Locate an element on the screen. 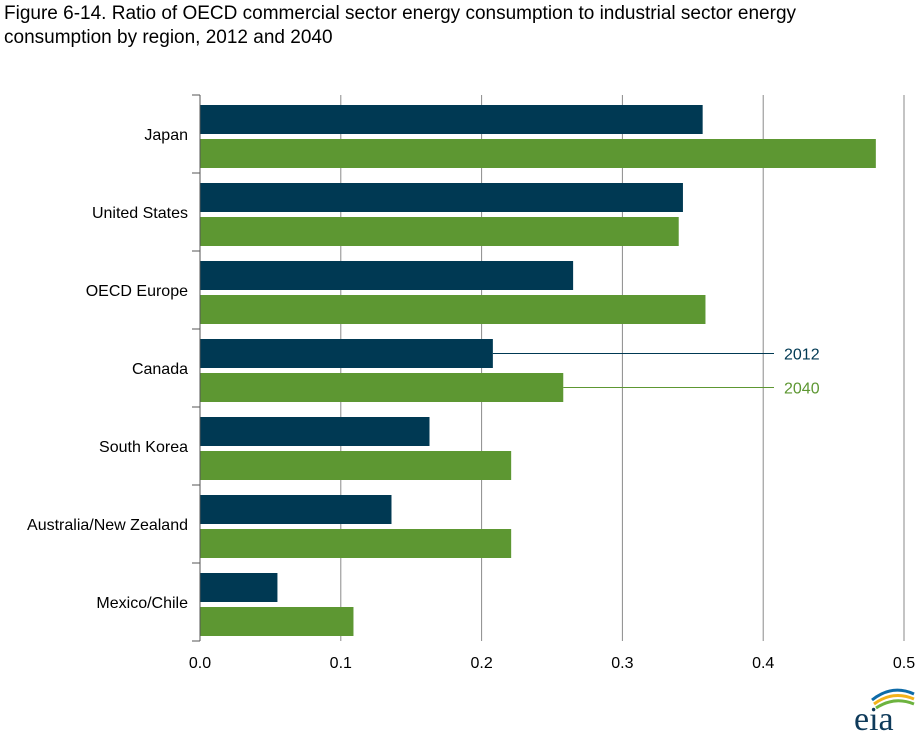 The image size is (920, 738). bar-2012-oecd-europe is located at coordinates (387, 275).